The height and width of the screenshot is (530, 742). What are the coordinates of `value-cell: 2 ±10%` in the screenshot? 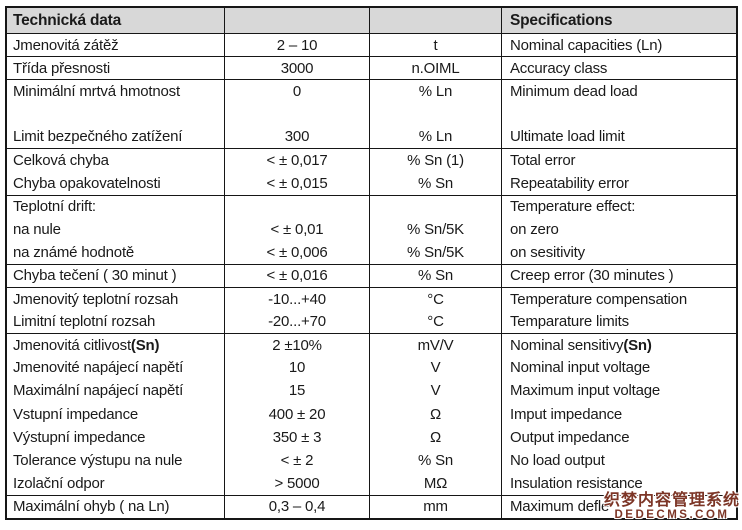 It's located at (297, 345).